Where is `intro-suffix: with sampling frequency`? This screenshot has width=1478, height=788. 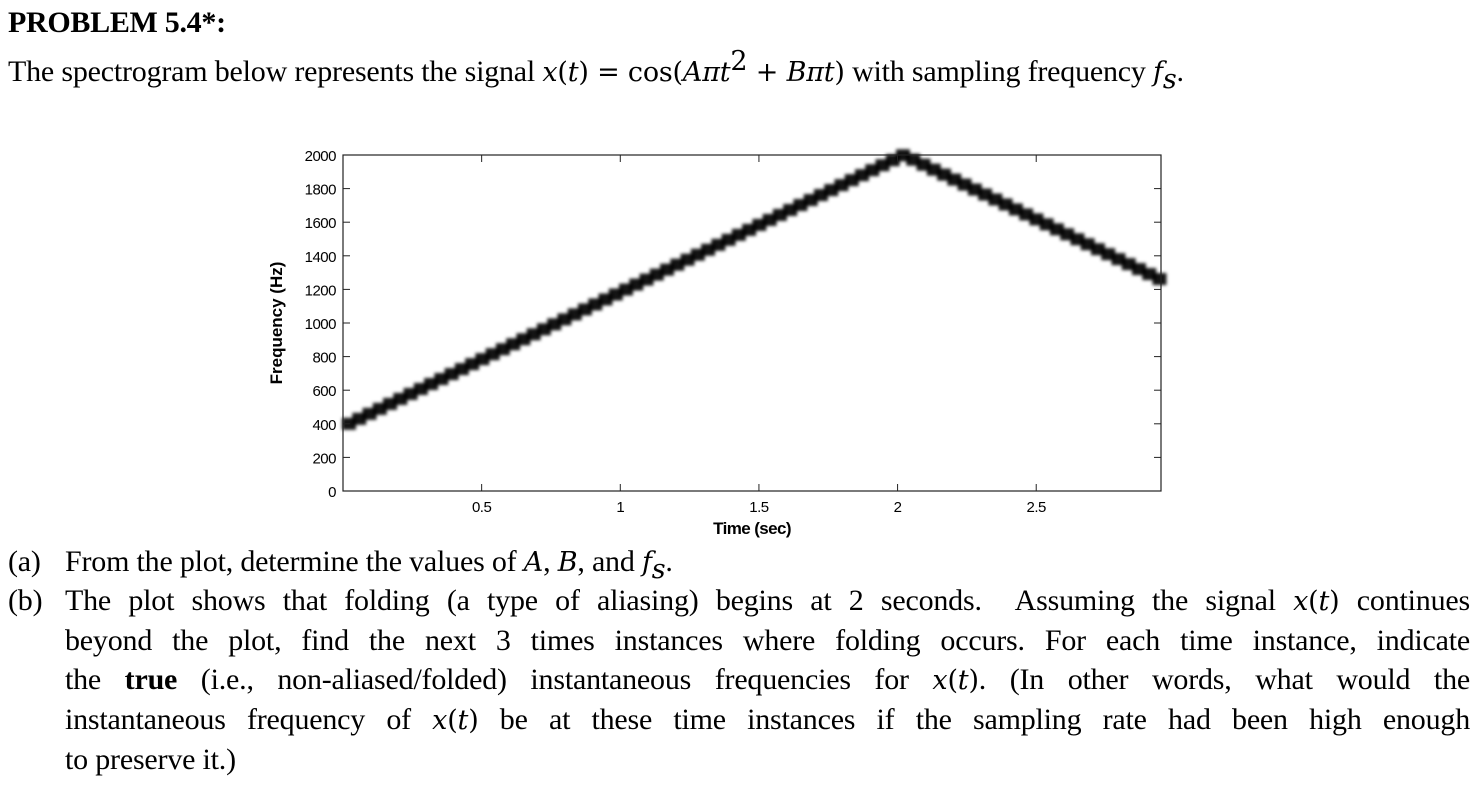 intro-suffix: with sampling frequency is located at coordinates (999, 71).